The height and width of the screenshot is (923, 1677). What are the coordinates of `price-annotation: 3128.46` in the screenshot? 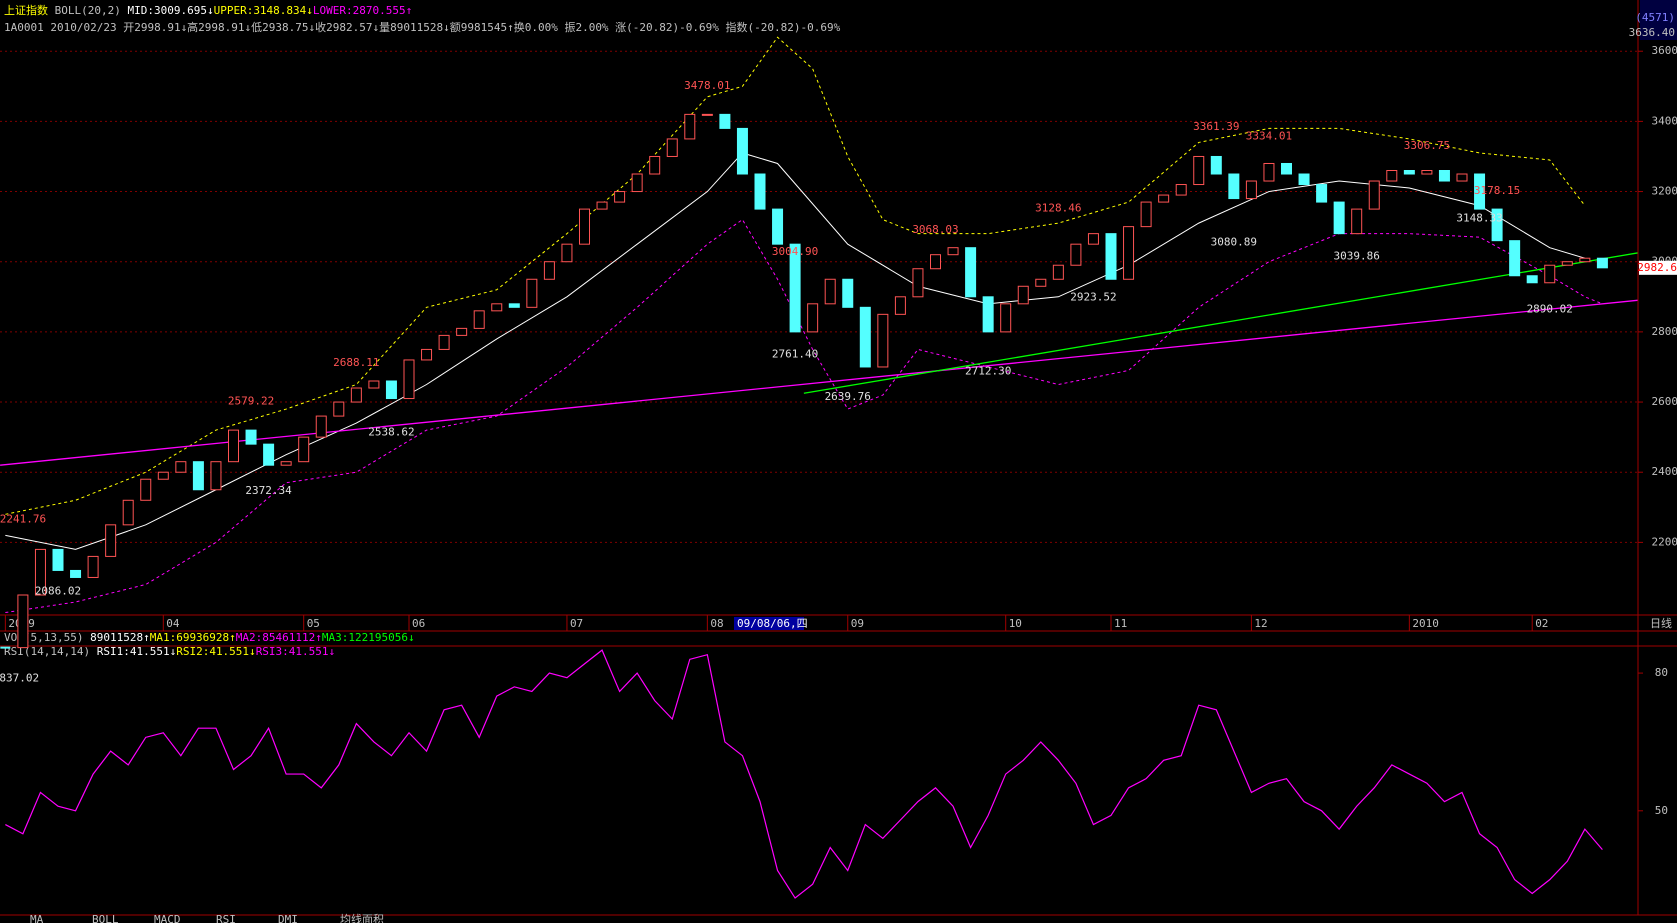 It's located at (1058, 208).